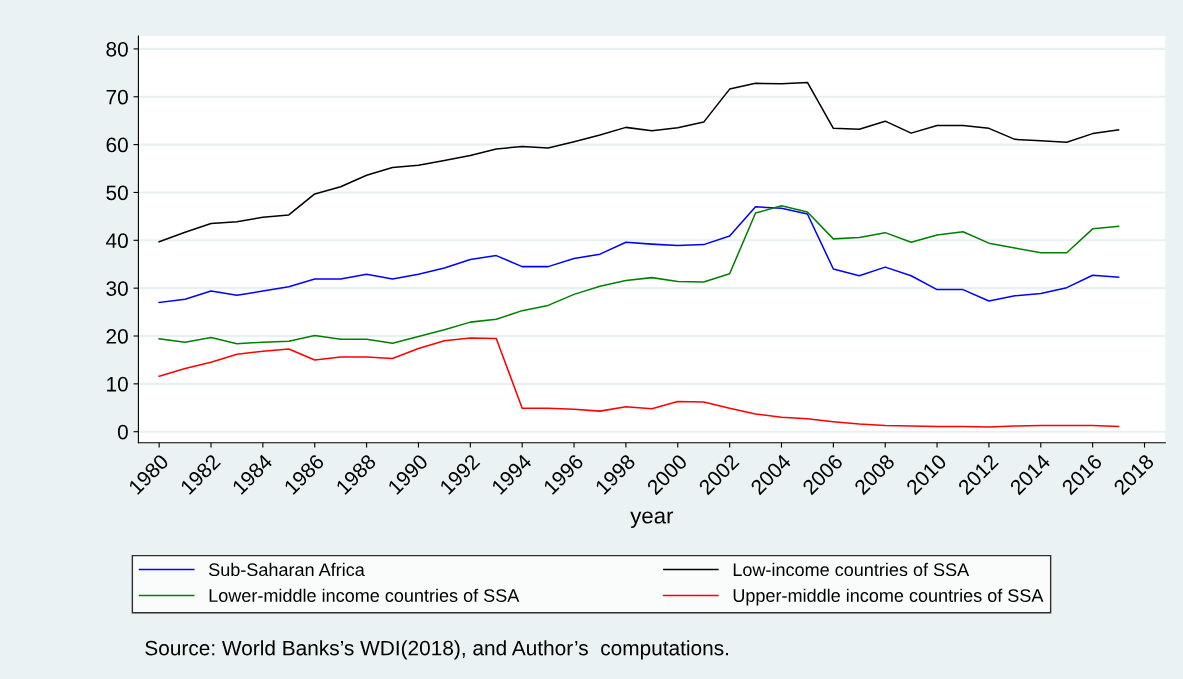 The image size is (1183, 679). What do you see at coordinates (117, 336) in the screenshot?
I see `y-tick-label: 20` at bounding box center [117, 336].